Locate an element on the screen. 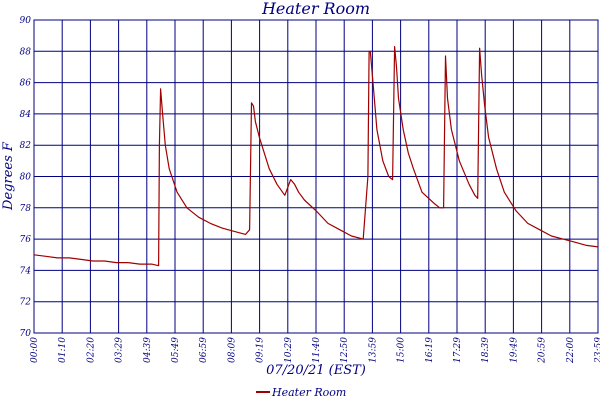 The height and width of the screenshot is (404, 600). x-tick-label: 12:50 is located at coordinates (345, 350).